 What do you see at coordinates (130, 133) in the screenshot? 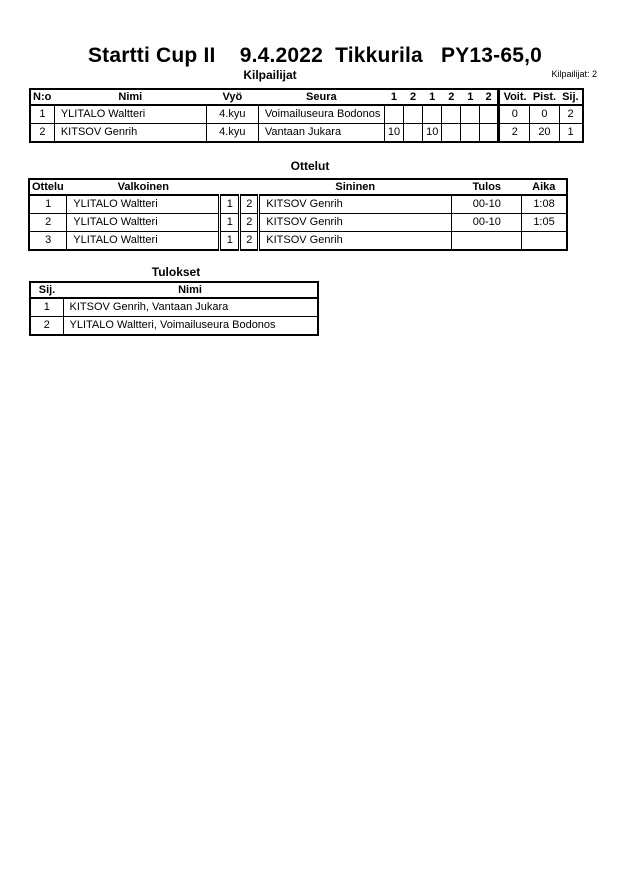
I see `competitor-name: KITSOV Genrih` at bounding box center [130, 133].